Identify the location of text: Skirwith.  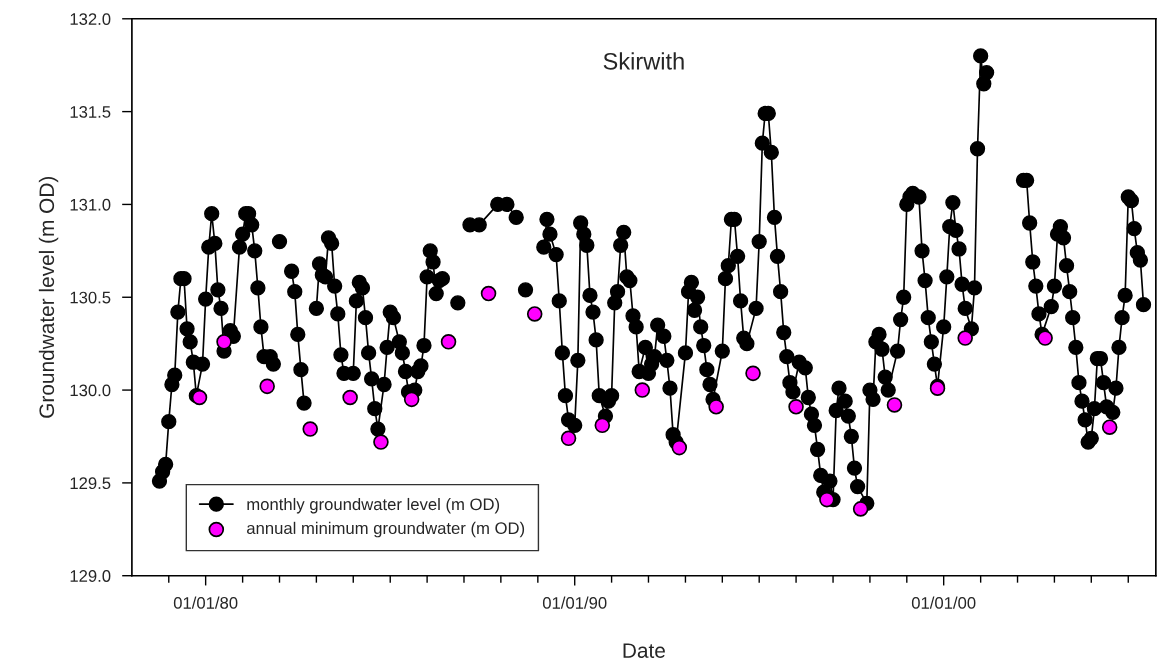
(643, 61).